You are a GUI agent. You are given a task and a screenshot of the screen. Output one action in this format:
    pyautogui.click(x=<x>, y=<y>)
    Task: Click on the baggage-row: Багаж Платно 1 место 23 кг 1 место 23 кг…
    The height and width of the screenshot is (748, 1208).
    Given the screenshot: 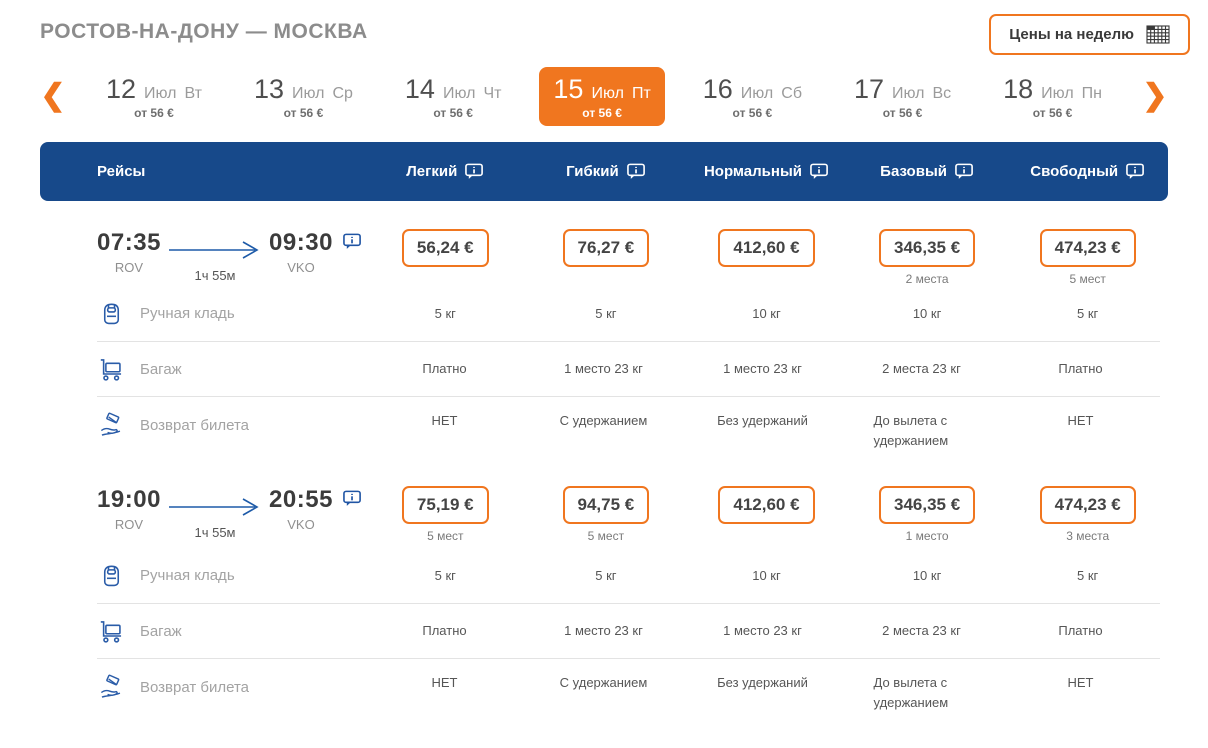 What is the action you would take?
    pyautogui.click(x=628, y=368)
    